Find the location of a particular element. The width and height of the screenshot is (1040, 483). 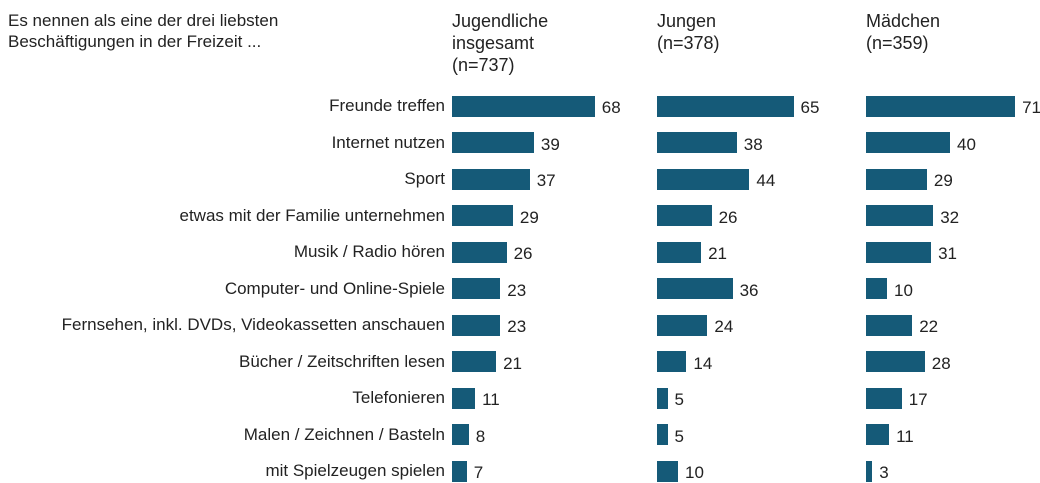

value-label: 37 is located at coordinates (546, 180).